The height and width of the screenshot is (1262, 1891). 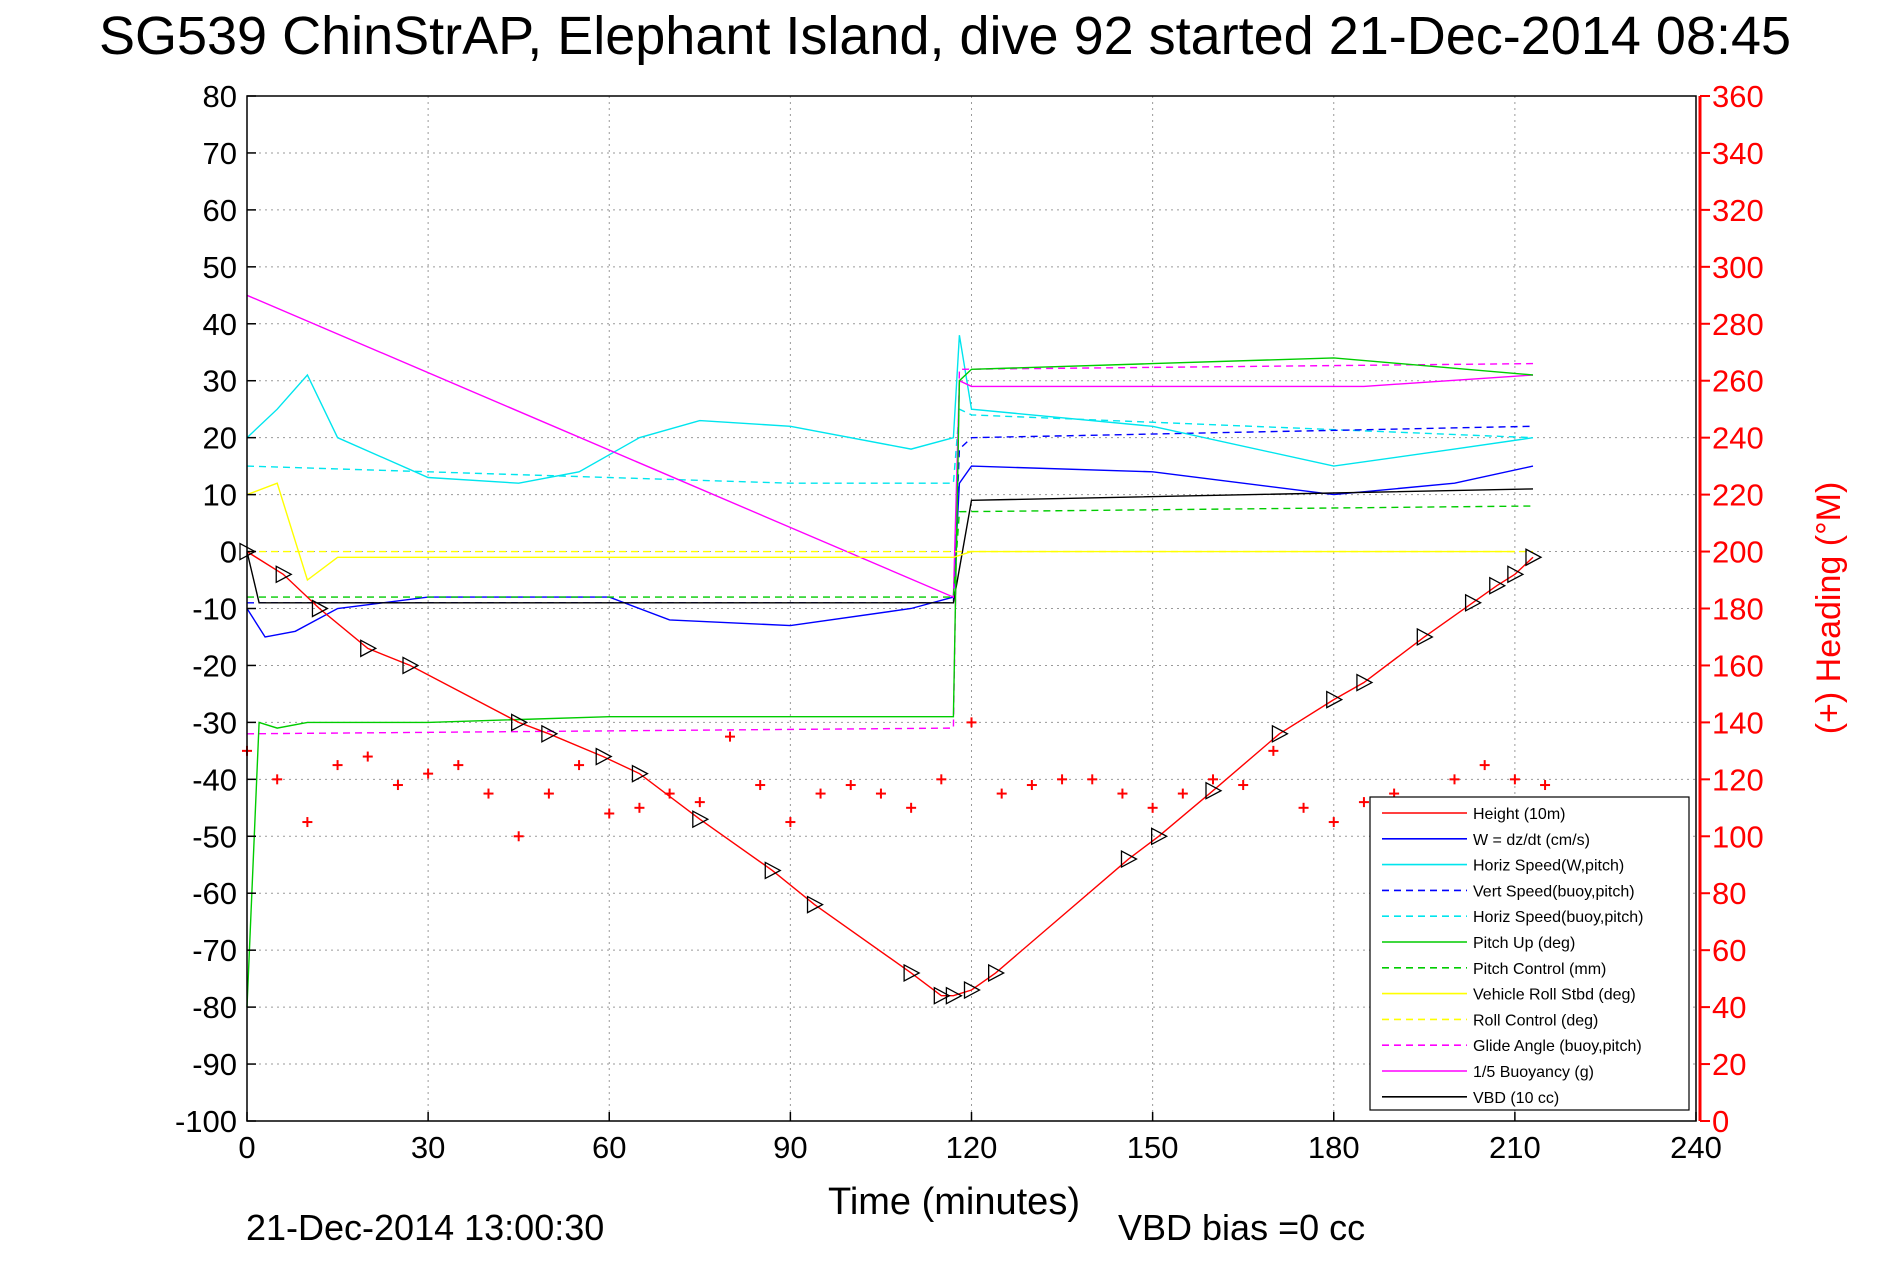 What do you see at coordinates (1729, 1007) in the screenshot?
I see `right-tick-label: 40` at bounding box center [1729, 1007].